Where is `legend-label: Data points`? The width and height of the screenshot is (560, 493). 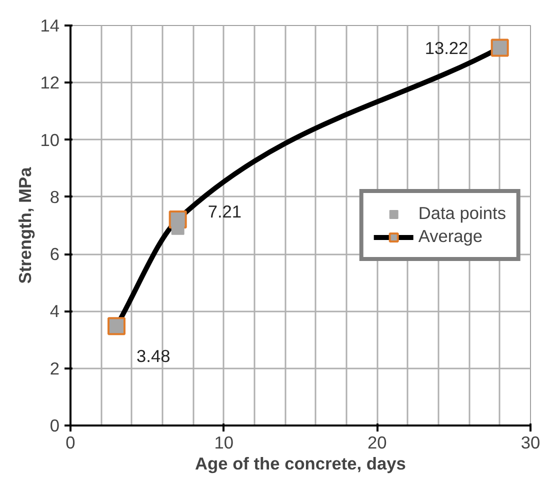
legend-label: Data points is located at coordinates (462, 213).